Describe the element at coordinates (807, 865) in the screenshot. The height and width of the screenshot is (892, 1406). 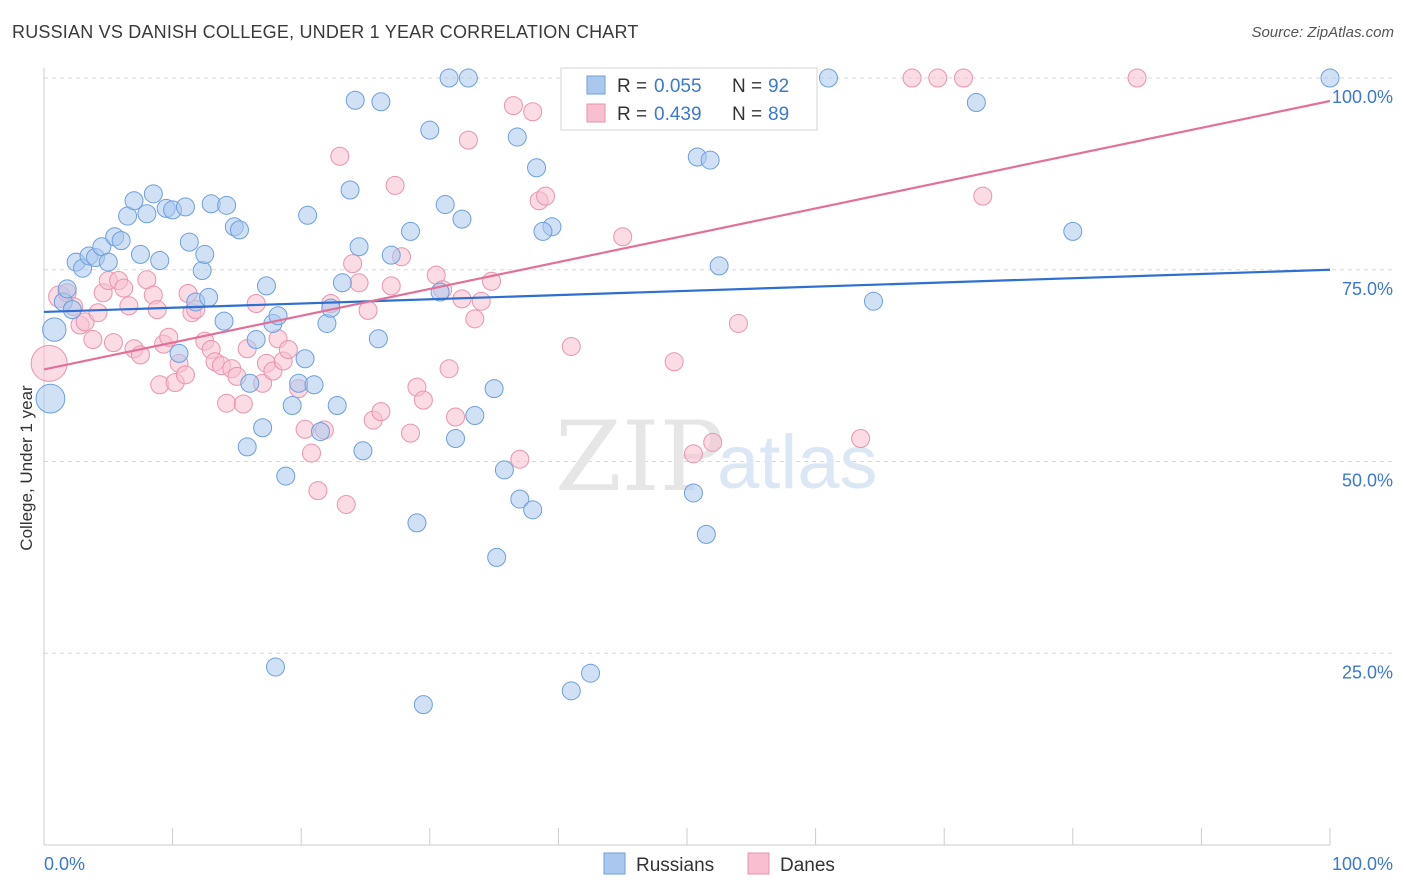
I see `danes-legend-label: Danes` at that location.